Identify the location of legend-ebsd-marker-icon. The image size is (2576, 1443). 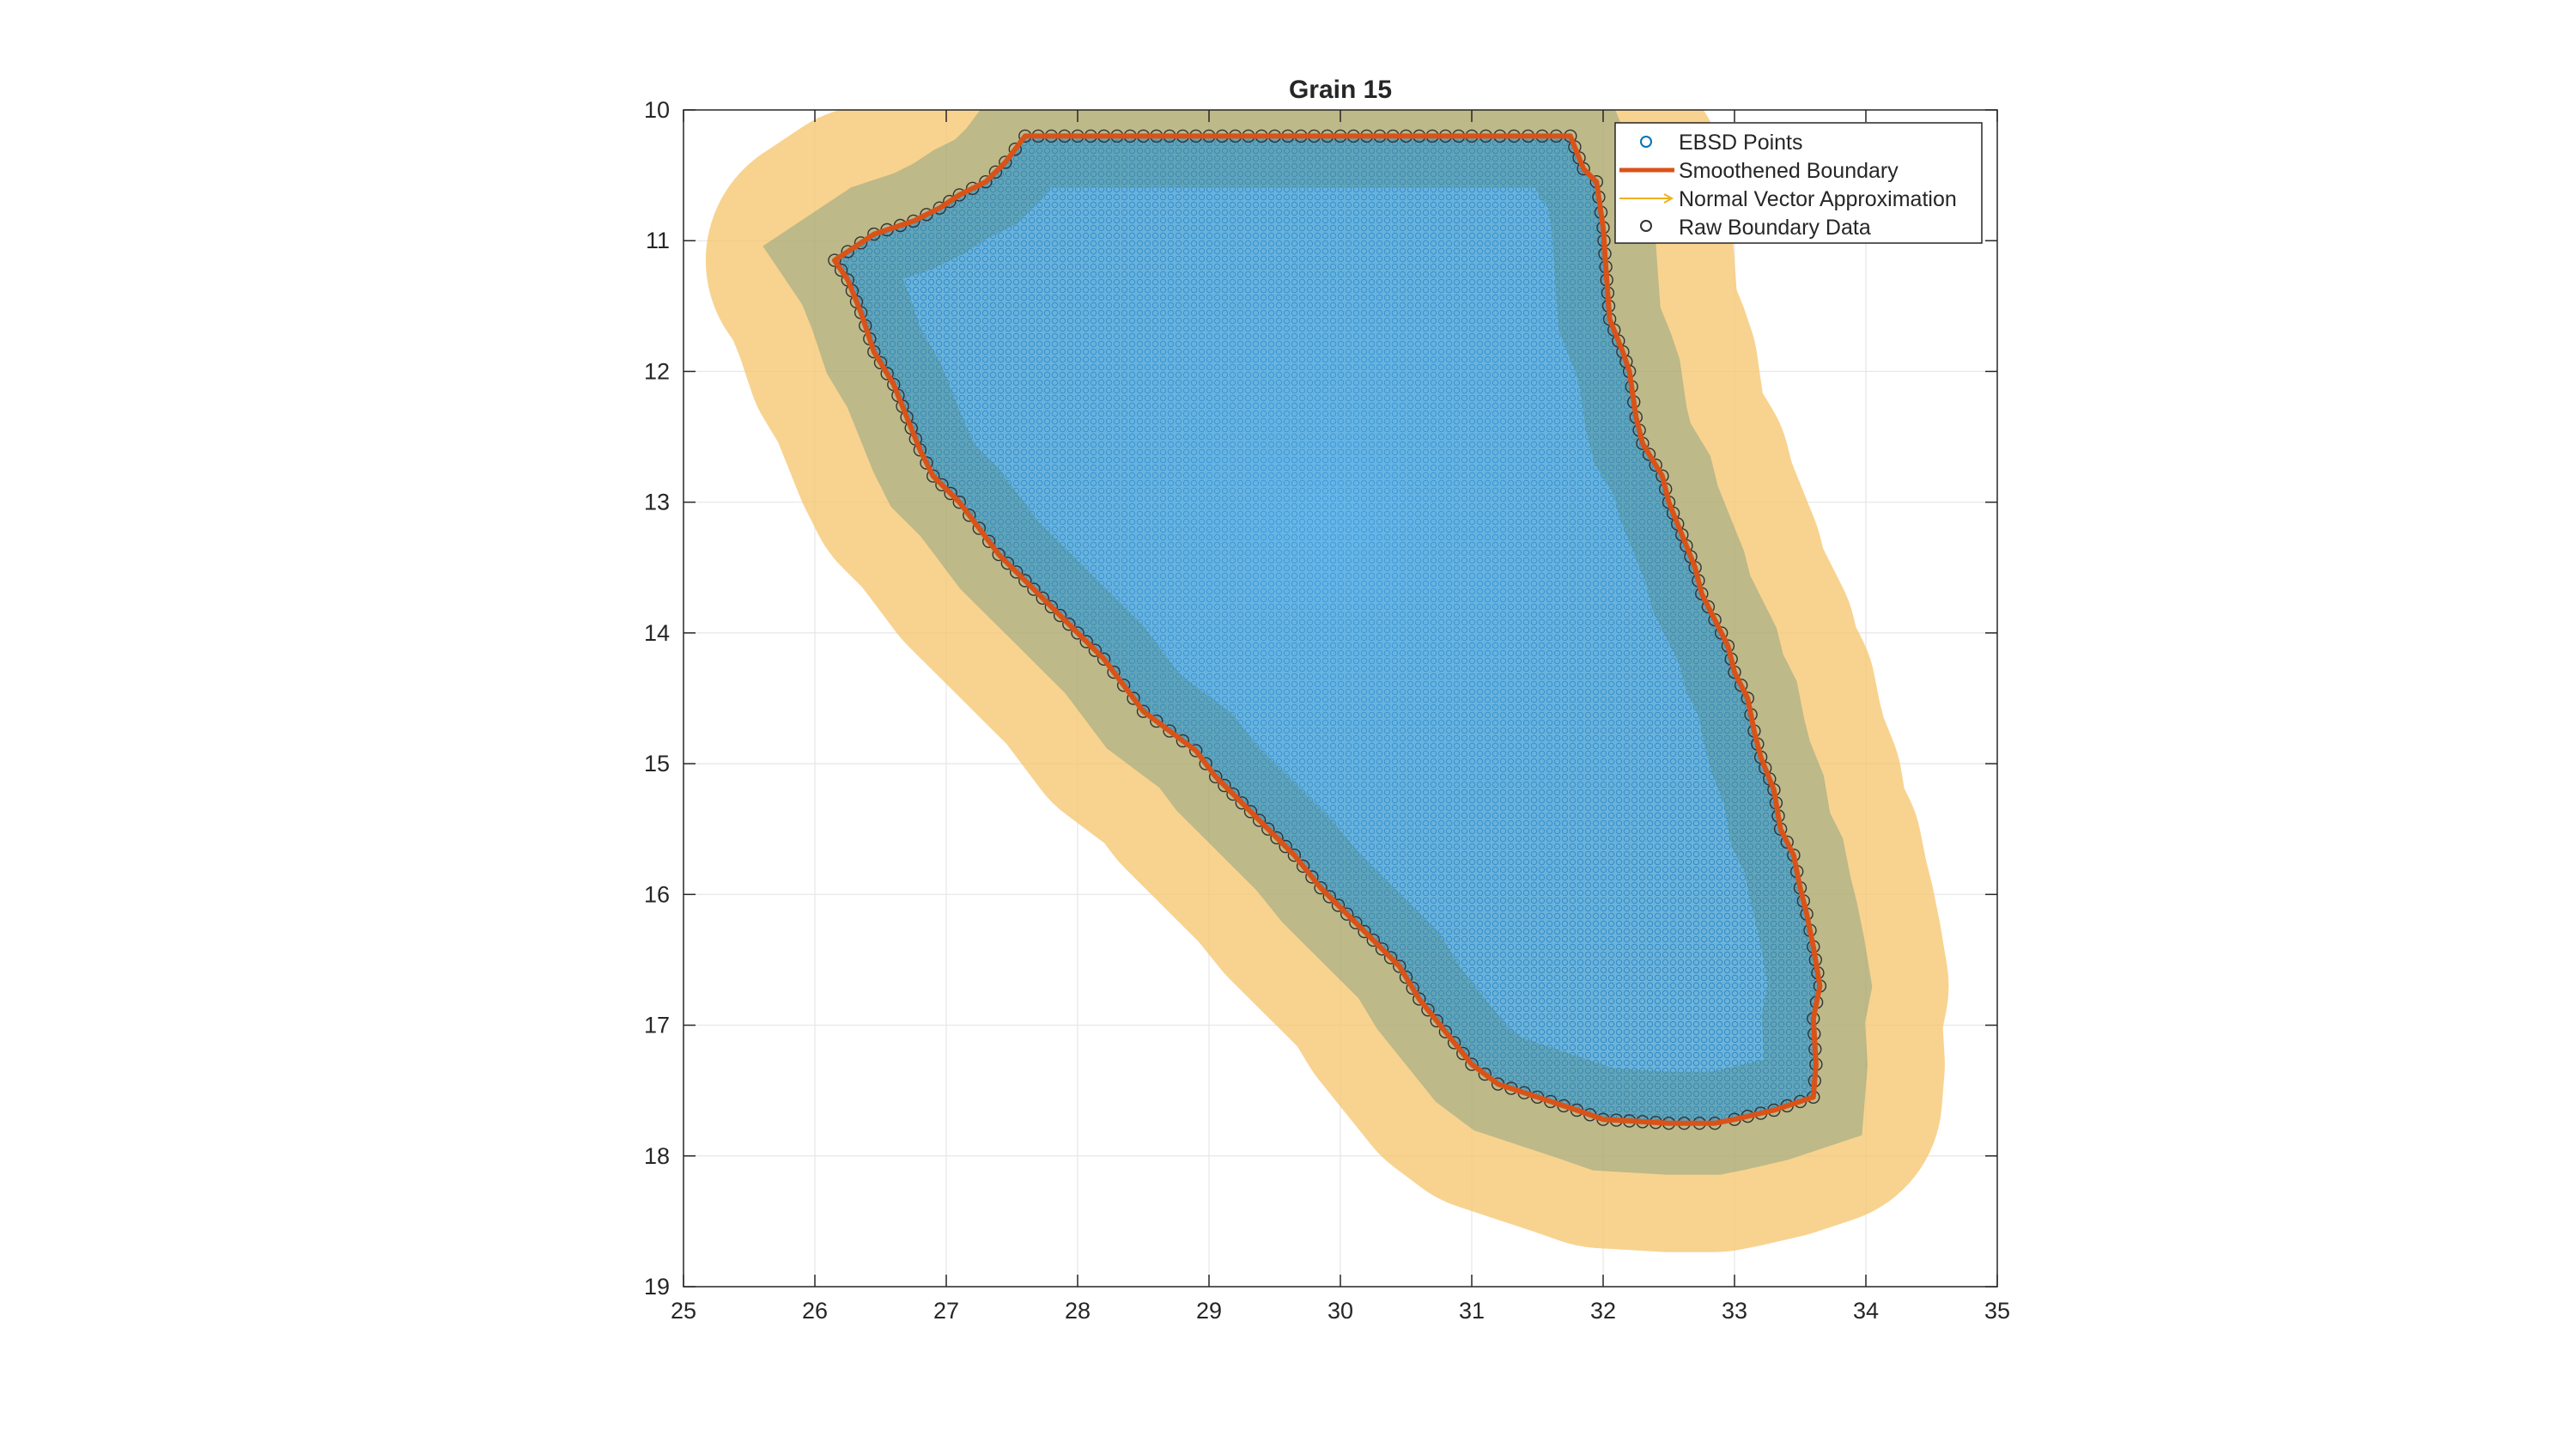
(1646, 142).